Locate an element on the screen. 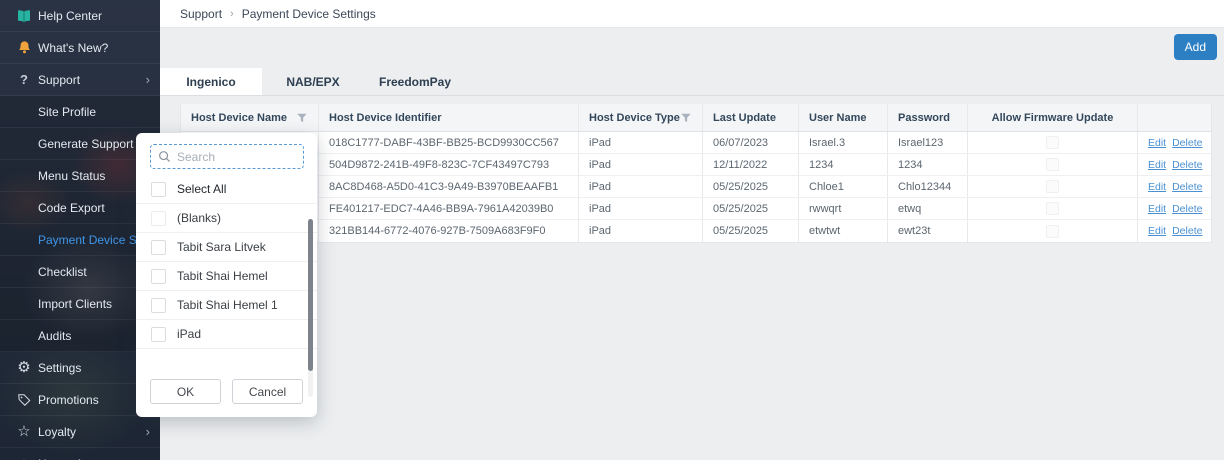 This screenshot has width=1224, height=460. sidebar-item-label: Help Center is located at coordinates (70, 15).